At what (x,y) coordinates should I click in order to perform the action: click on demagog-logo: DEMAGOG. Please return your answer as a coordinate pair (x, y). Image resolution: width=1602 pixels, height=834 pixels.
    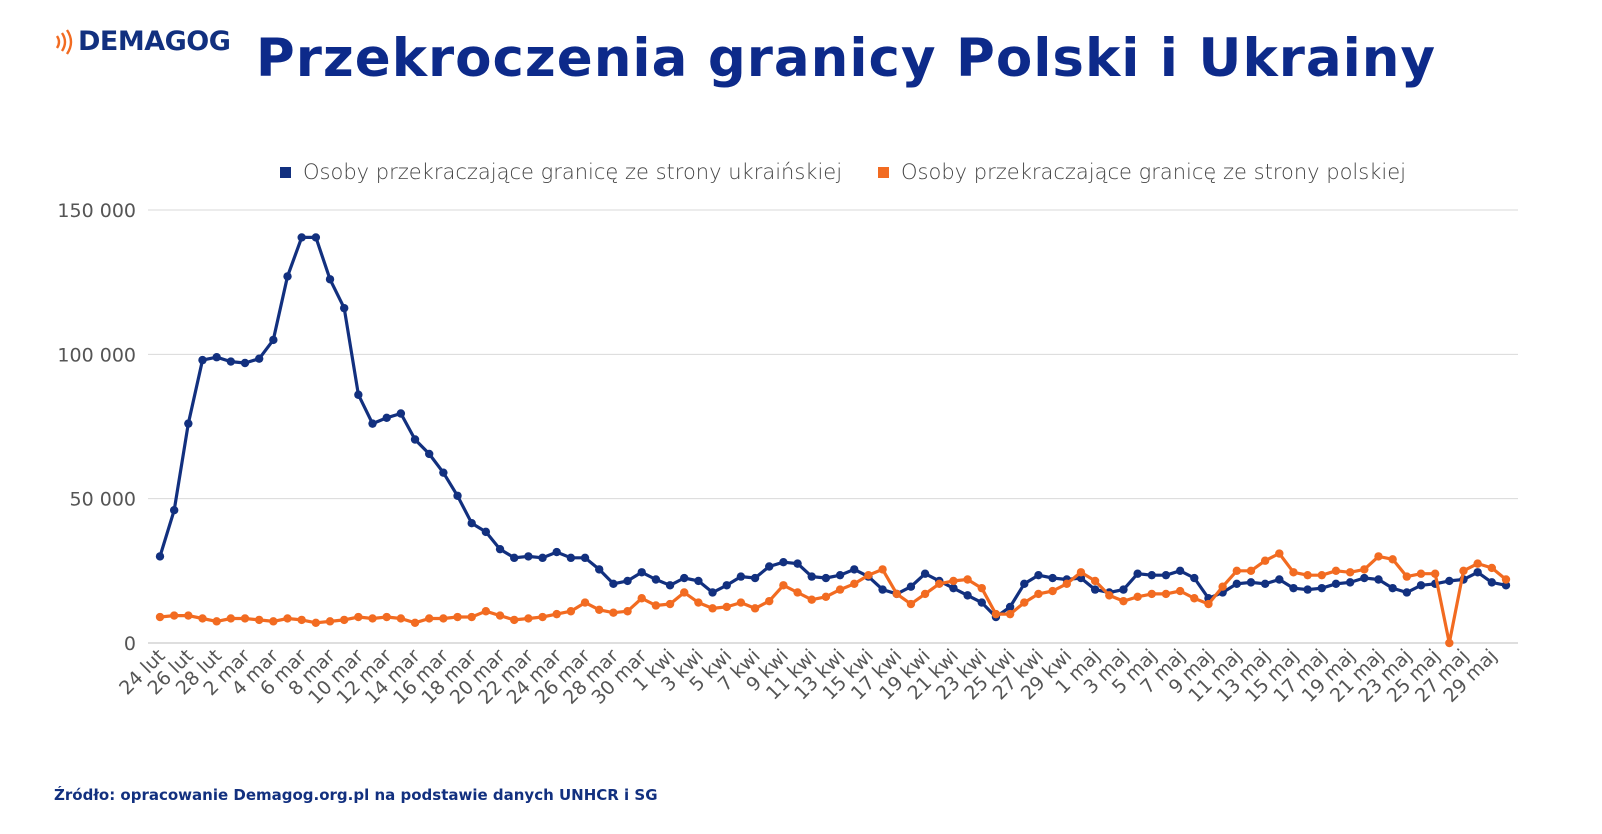
    Looking at the image, I should click on (142, 41).